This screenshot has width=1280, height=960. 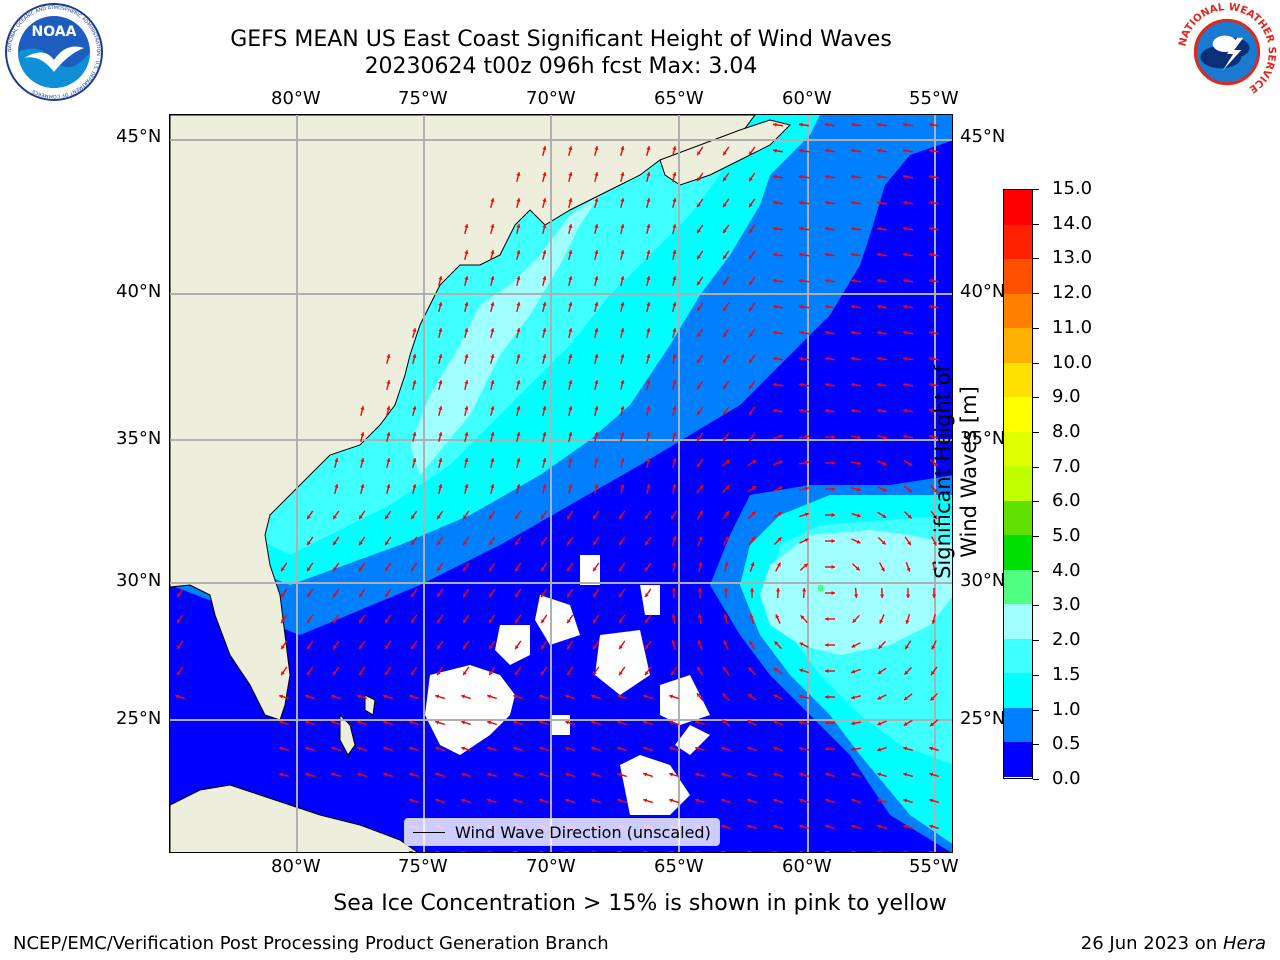 I want to click on colorbar-tick-label: 3.0, so click(x=1066, y=605).